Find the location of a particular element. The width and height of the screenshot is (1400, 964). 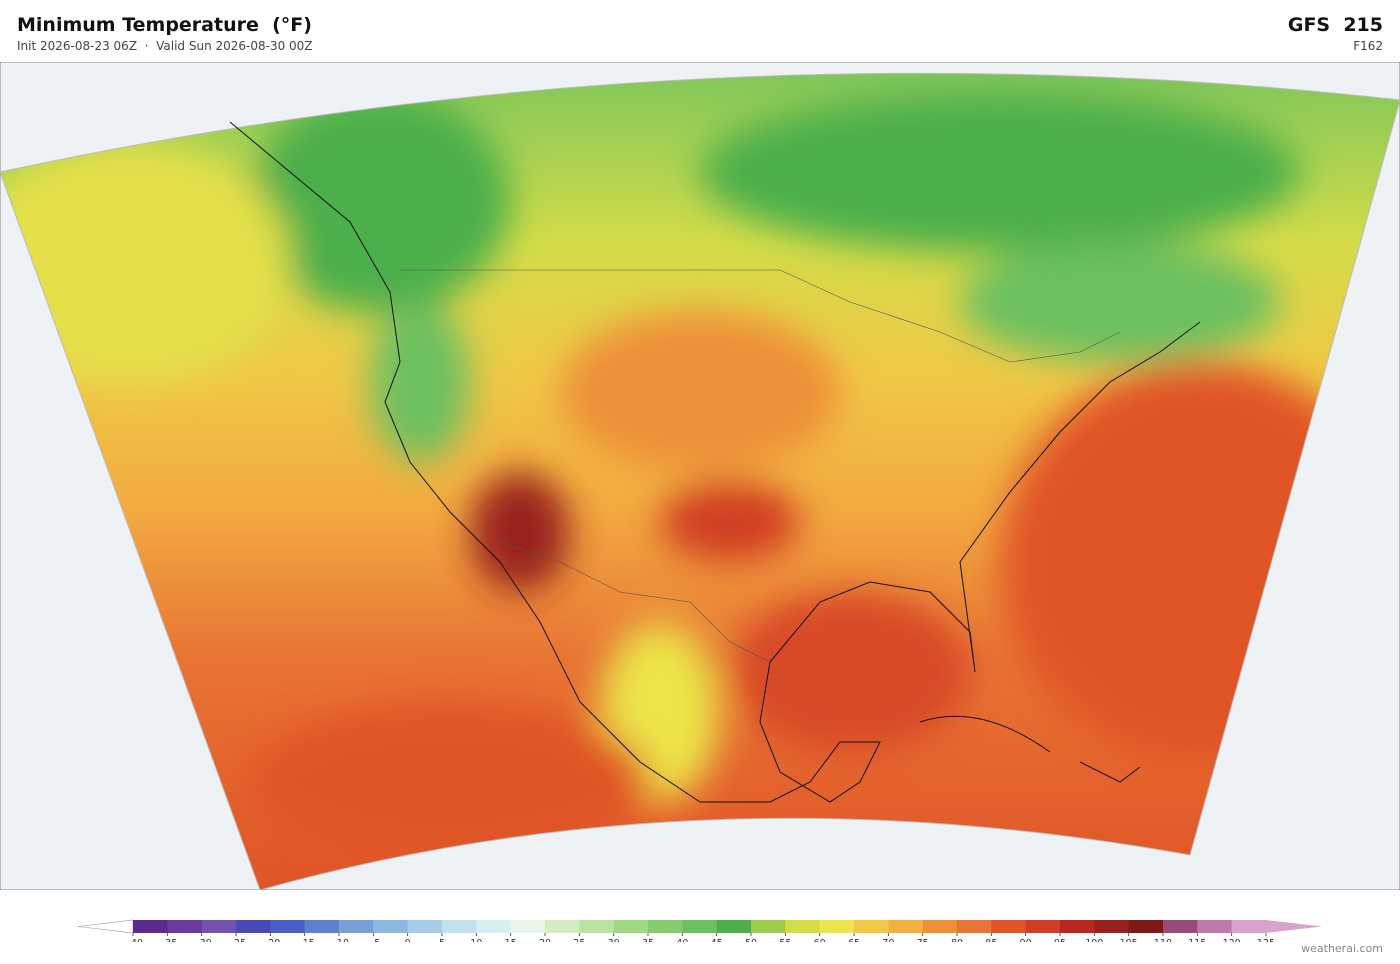

colorbar-over is located at coordinates (1294, 926).